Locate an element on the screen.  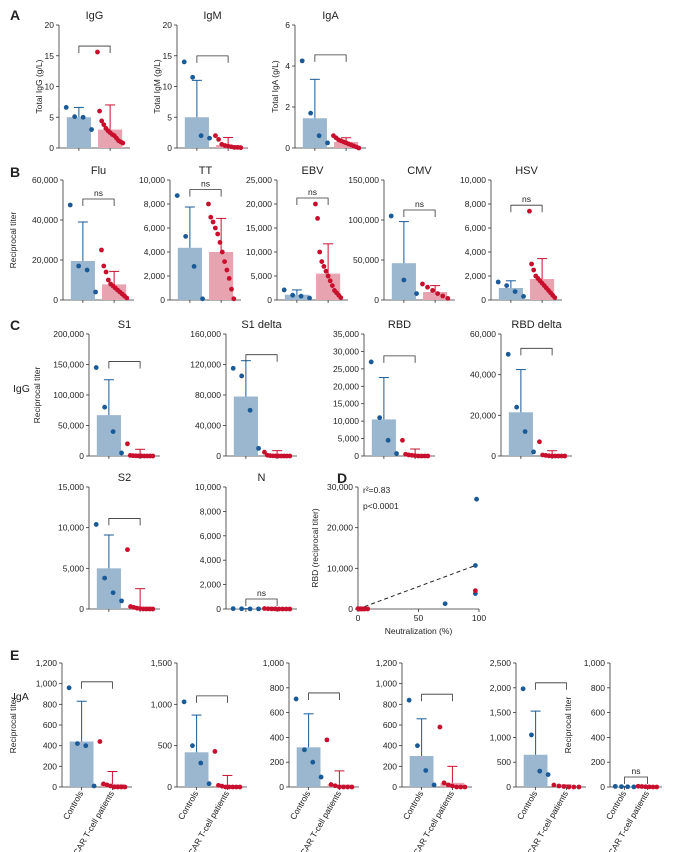
y-tick-label: 4,000 is located at coordinates (476, 252).